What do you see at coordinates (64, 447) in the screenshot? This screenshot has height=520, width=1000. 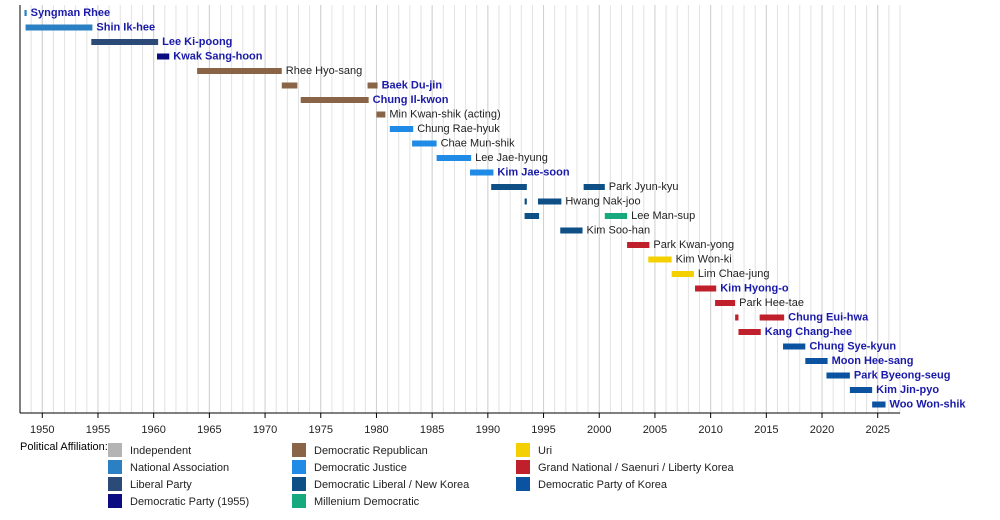 I see `legend-title: Political Affiliation:` at bounding box center [64, 447].